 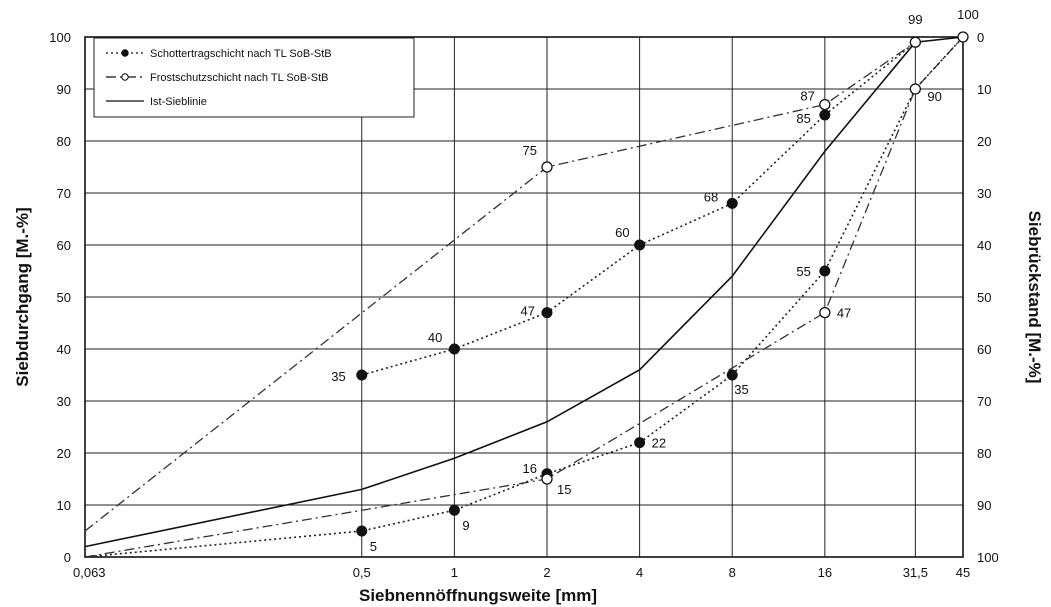 What do you see at coordinates (546, 572) in the screenshot?
I see `x-tick-label: 2` at bounding box center [546, 572].